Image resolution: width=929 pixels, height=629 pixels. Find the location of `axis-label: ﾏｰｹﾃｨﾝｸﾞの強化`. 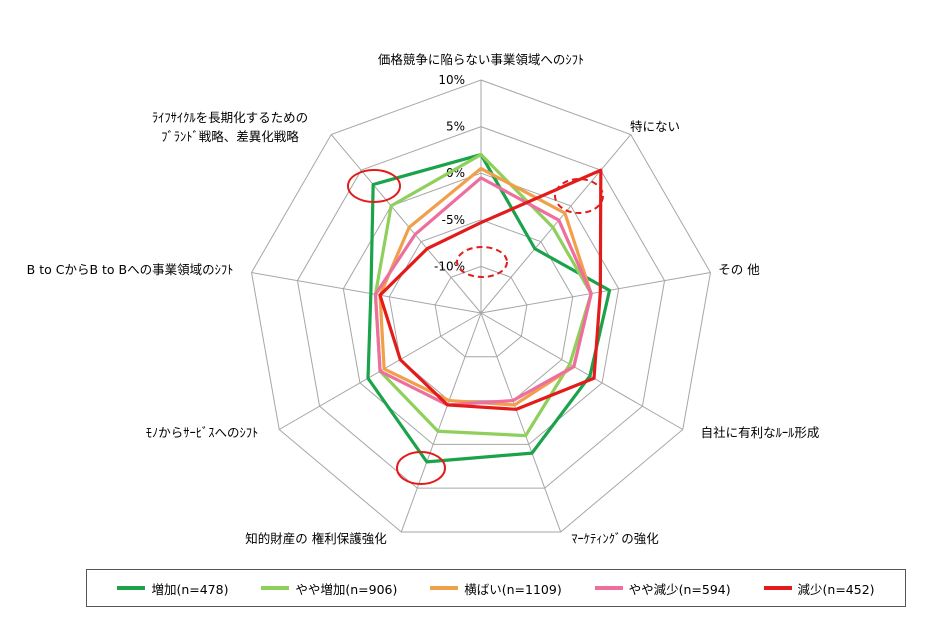

axis-label: ﾏｰｹﾃｨﾝｸﾞの強化 is located at coordinates (615, 538).